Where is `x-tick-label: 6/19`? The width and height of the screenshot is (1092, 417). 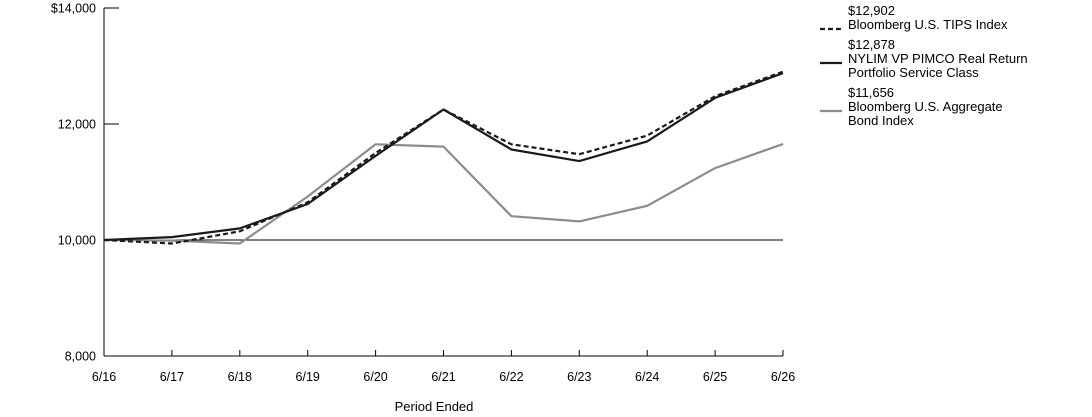
x-tick-label: 6/19 is located at coordinates (308, 377).